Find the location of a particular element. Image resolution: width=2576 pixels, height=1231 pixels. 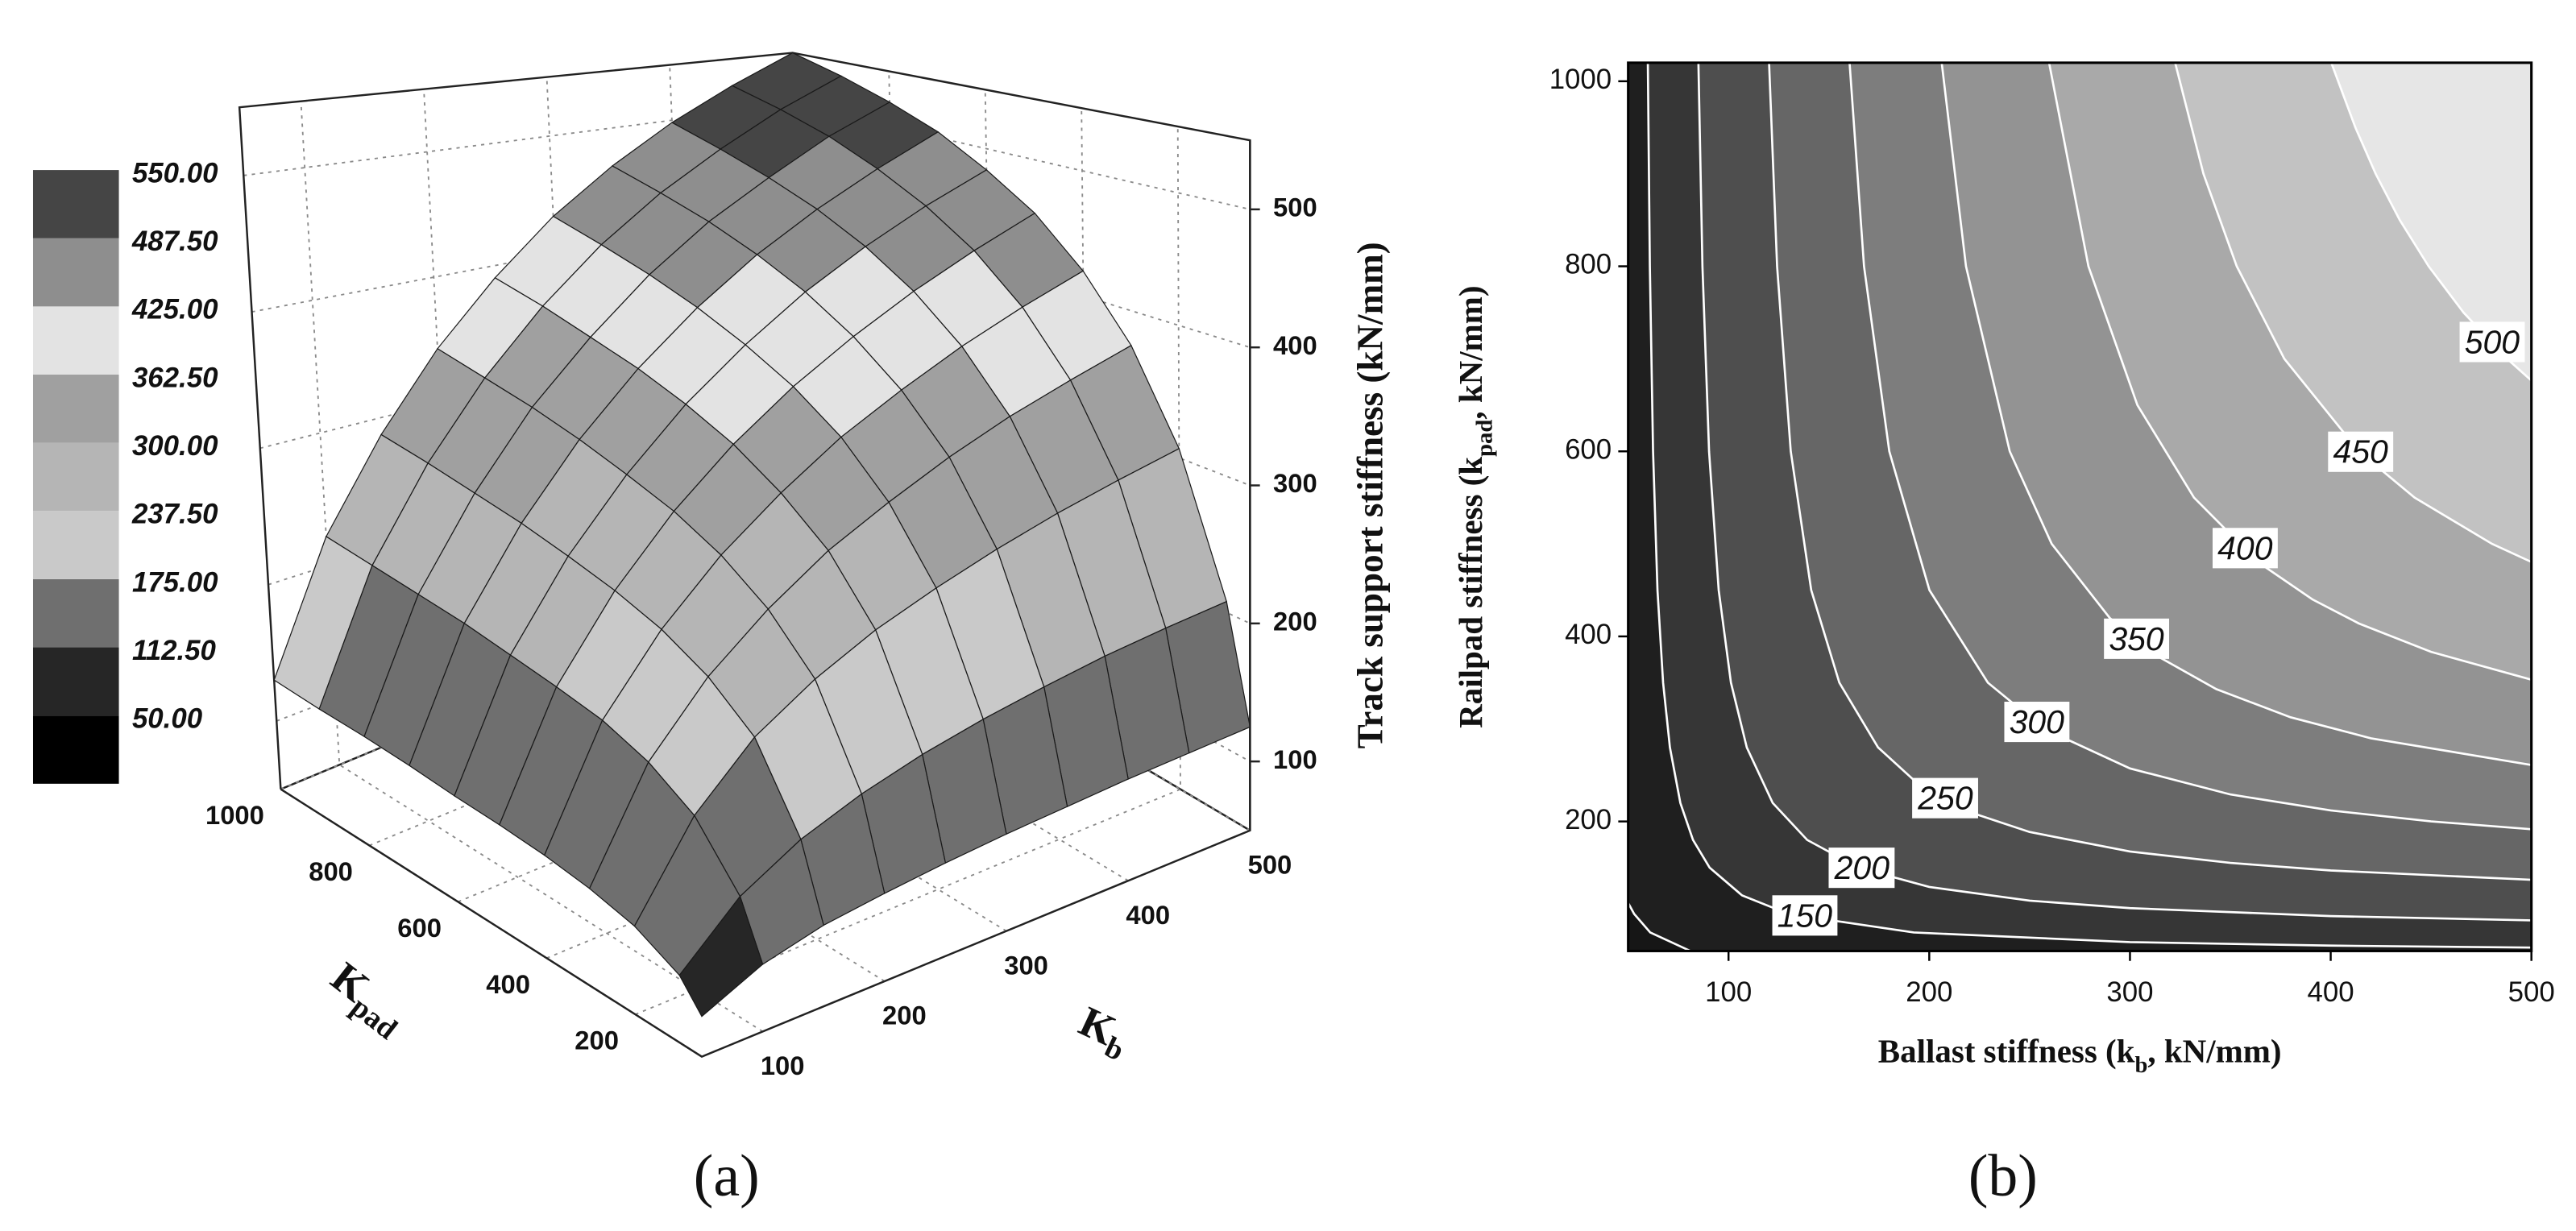

label-part: Ballast stiffness (k is located at coordinates (2006, 1051).